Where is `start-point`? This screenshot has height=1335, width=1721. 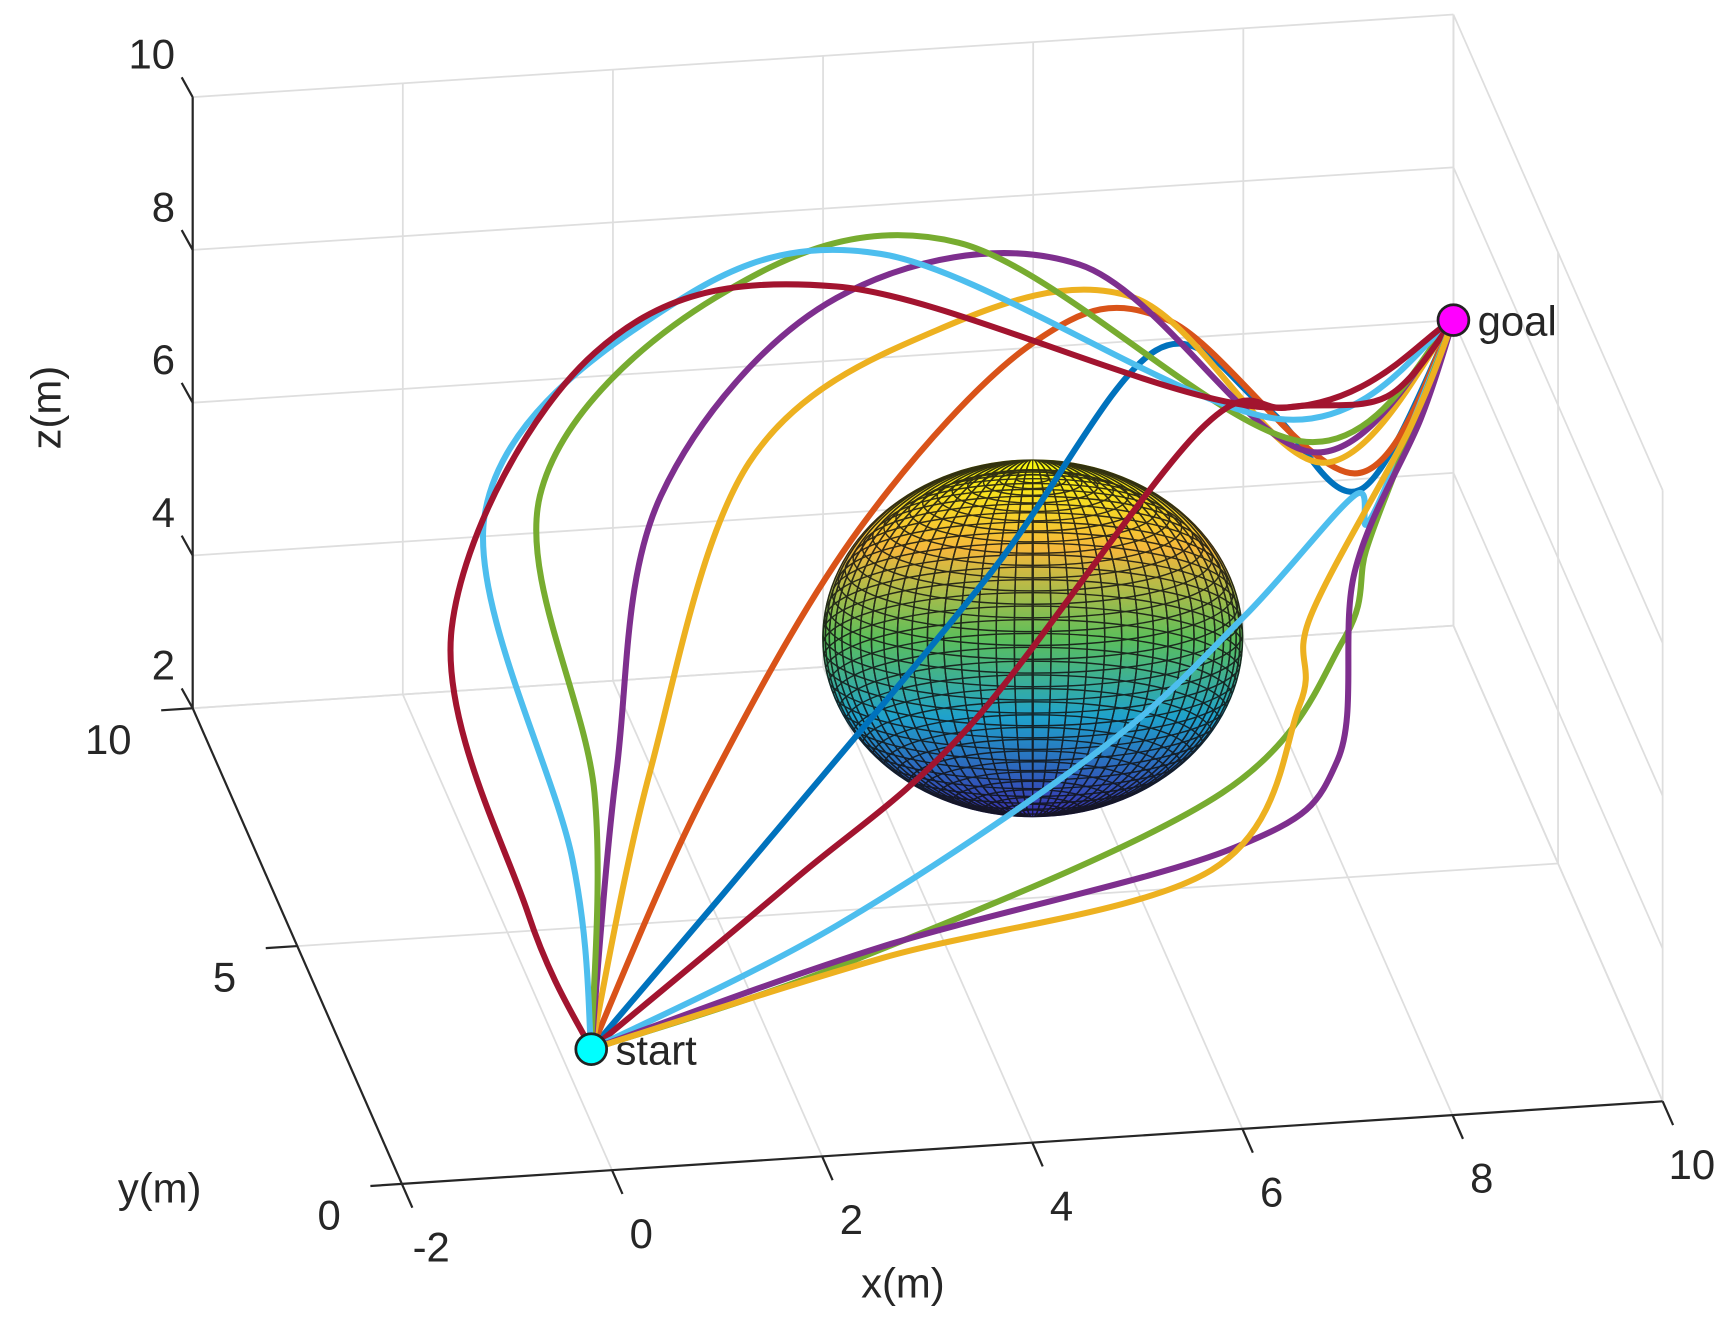
start-point is located at coordinates (591, 1049).